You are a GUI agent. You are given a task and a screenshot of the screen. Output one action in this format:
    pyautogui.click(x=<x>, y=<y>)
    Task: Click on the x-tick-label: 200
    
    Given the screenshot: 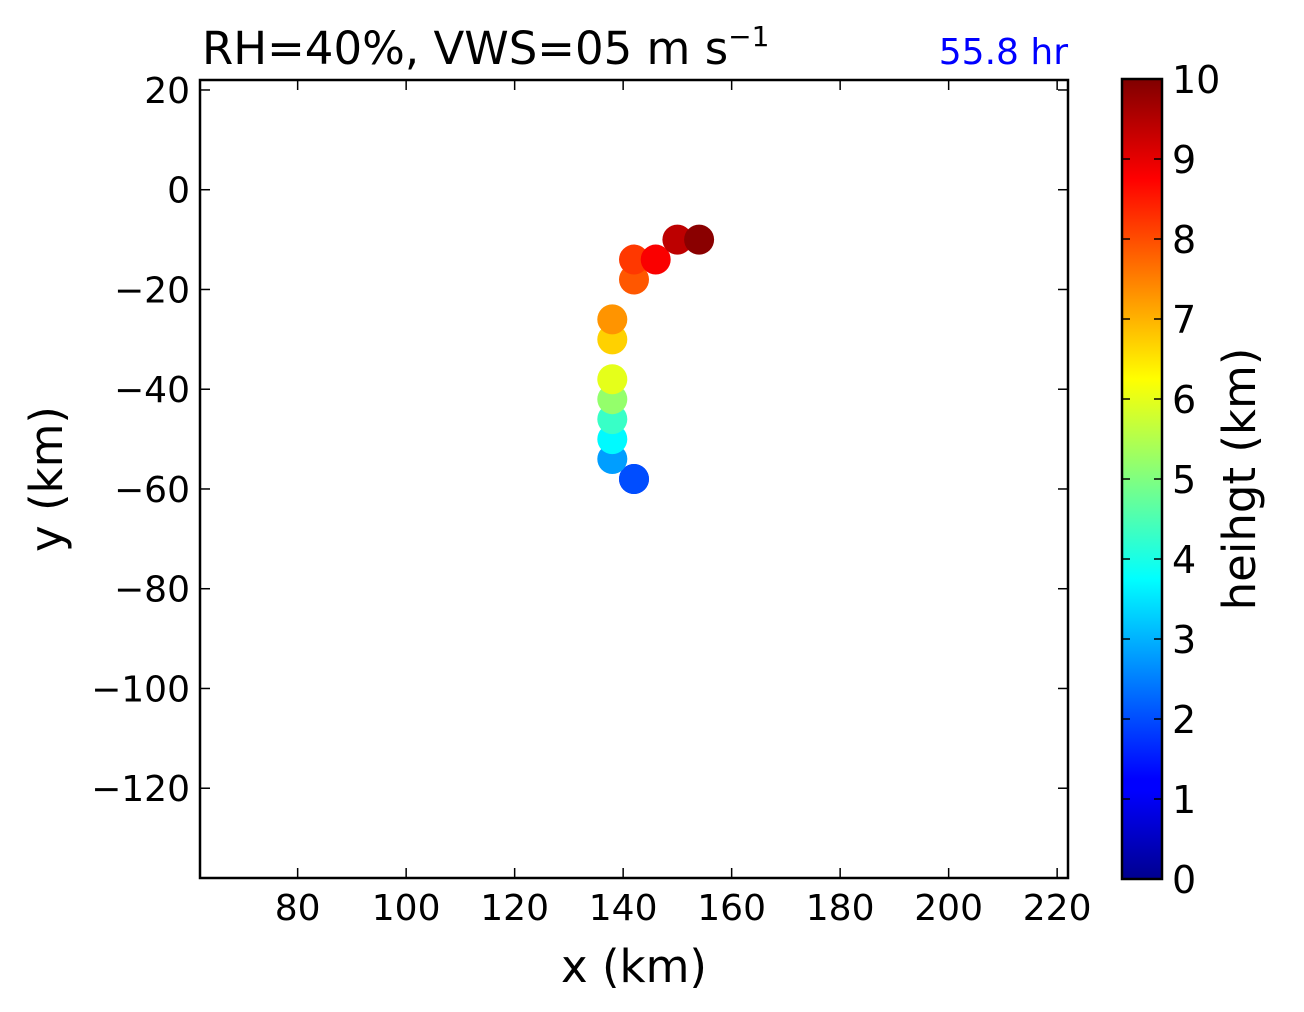 What is the action you would take?
    pyautogui.click(x=948, y=908)
    